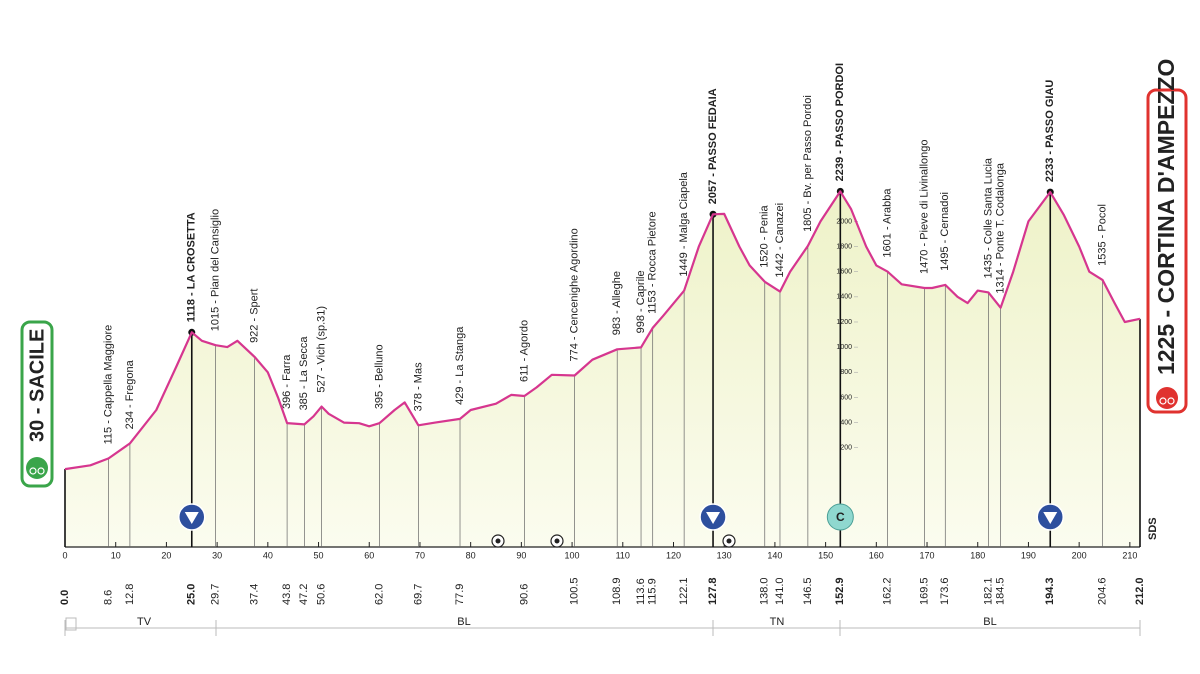 This screenshot has height=674, width=1200. What do you see at coordinates (846, 372) in the screenshot?
I see `y-tick-label: 800` at bounding box center [846, 372].